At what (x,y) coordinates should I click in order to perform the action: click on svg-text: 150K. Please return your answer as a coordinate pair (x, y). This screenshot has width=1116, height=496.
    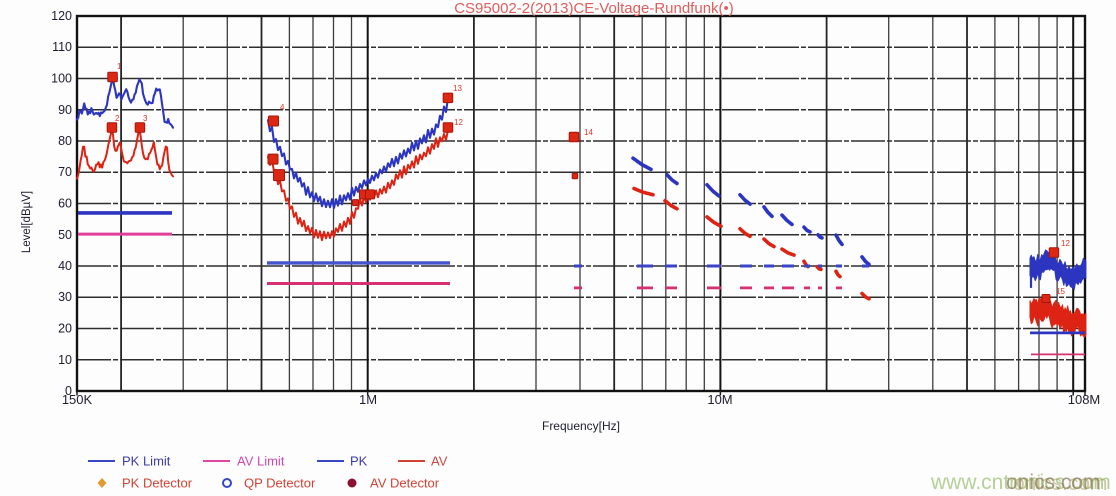
    Looking at the image, I should click on (77, 399).